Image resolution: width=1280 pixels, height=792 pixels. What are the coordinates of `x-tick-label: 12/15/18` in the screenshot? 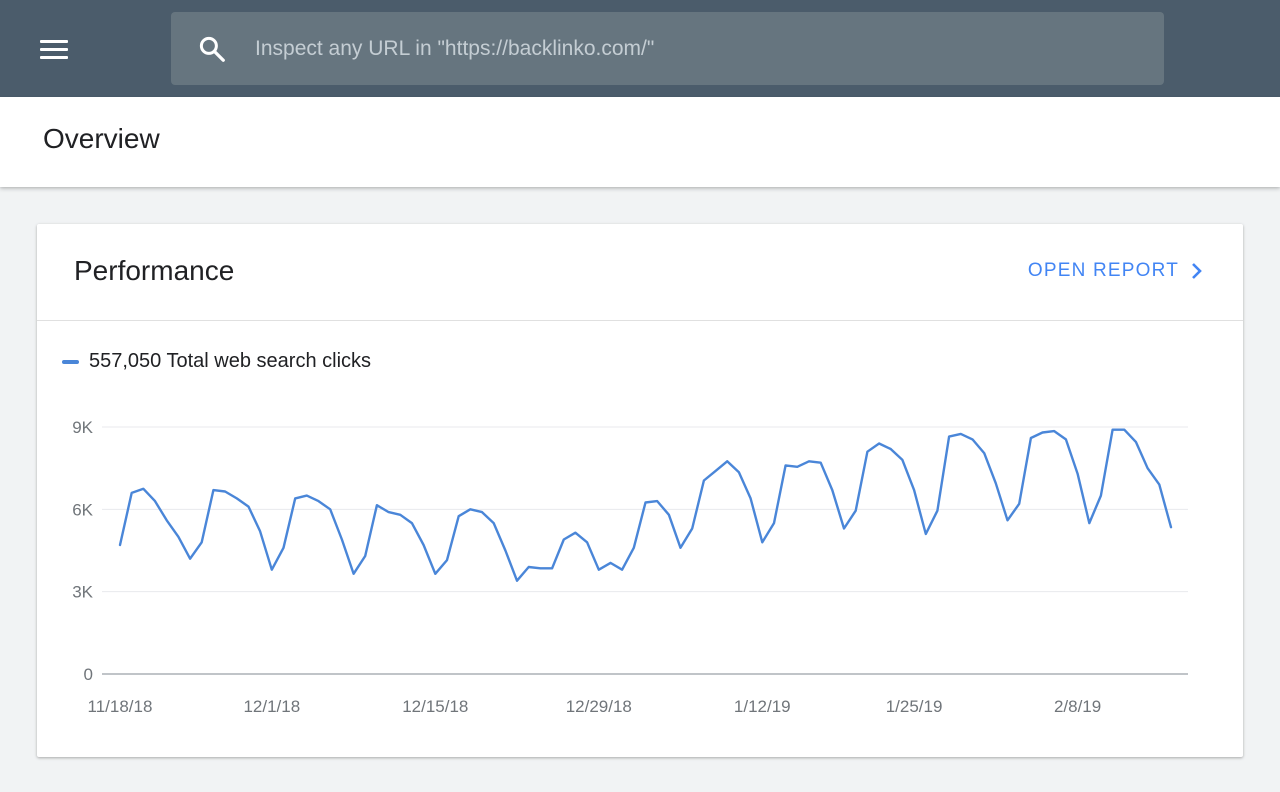 It's located at (435, 706).